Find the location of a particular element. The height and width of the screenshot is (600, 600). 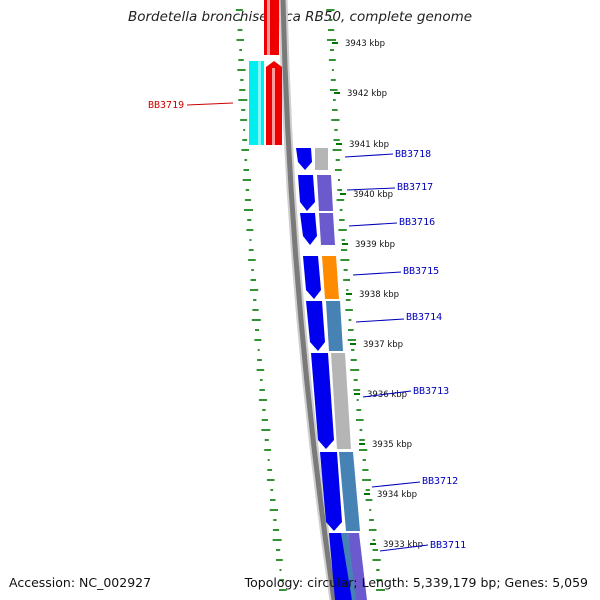

reverse-strand-genes is located at coordinates (265, 72).